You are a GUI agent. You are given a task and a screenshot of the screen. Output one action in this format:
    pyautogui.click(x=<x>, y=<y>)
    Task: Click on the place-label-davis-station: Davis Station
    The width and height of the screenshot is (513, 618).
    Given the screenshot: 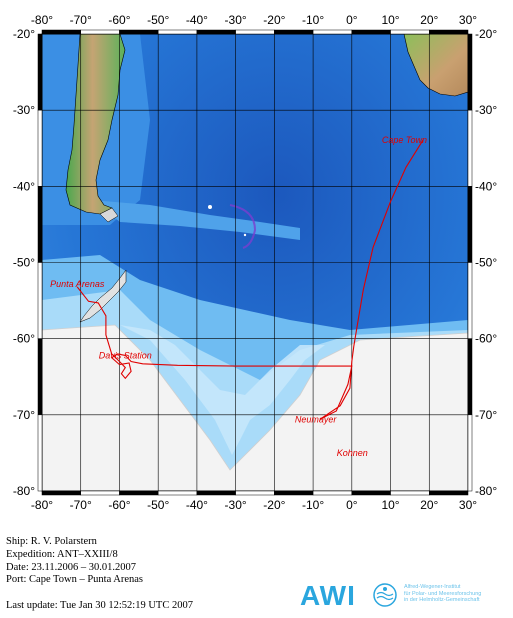 What is the action you would take?
    pyautogui.click(x=125, y=355)
    